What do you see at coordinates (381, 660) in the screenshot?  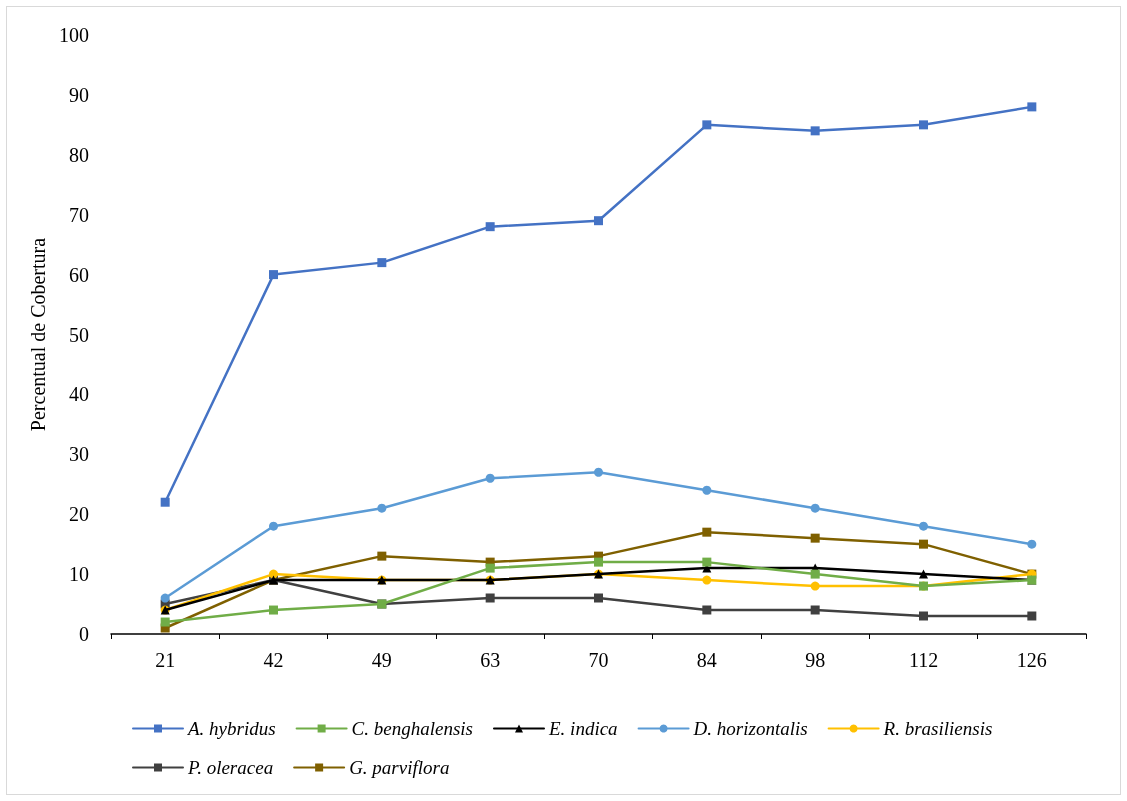 I see `x-tick-label: 49` at bounding box center [381, 660].